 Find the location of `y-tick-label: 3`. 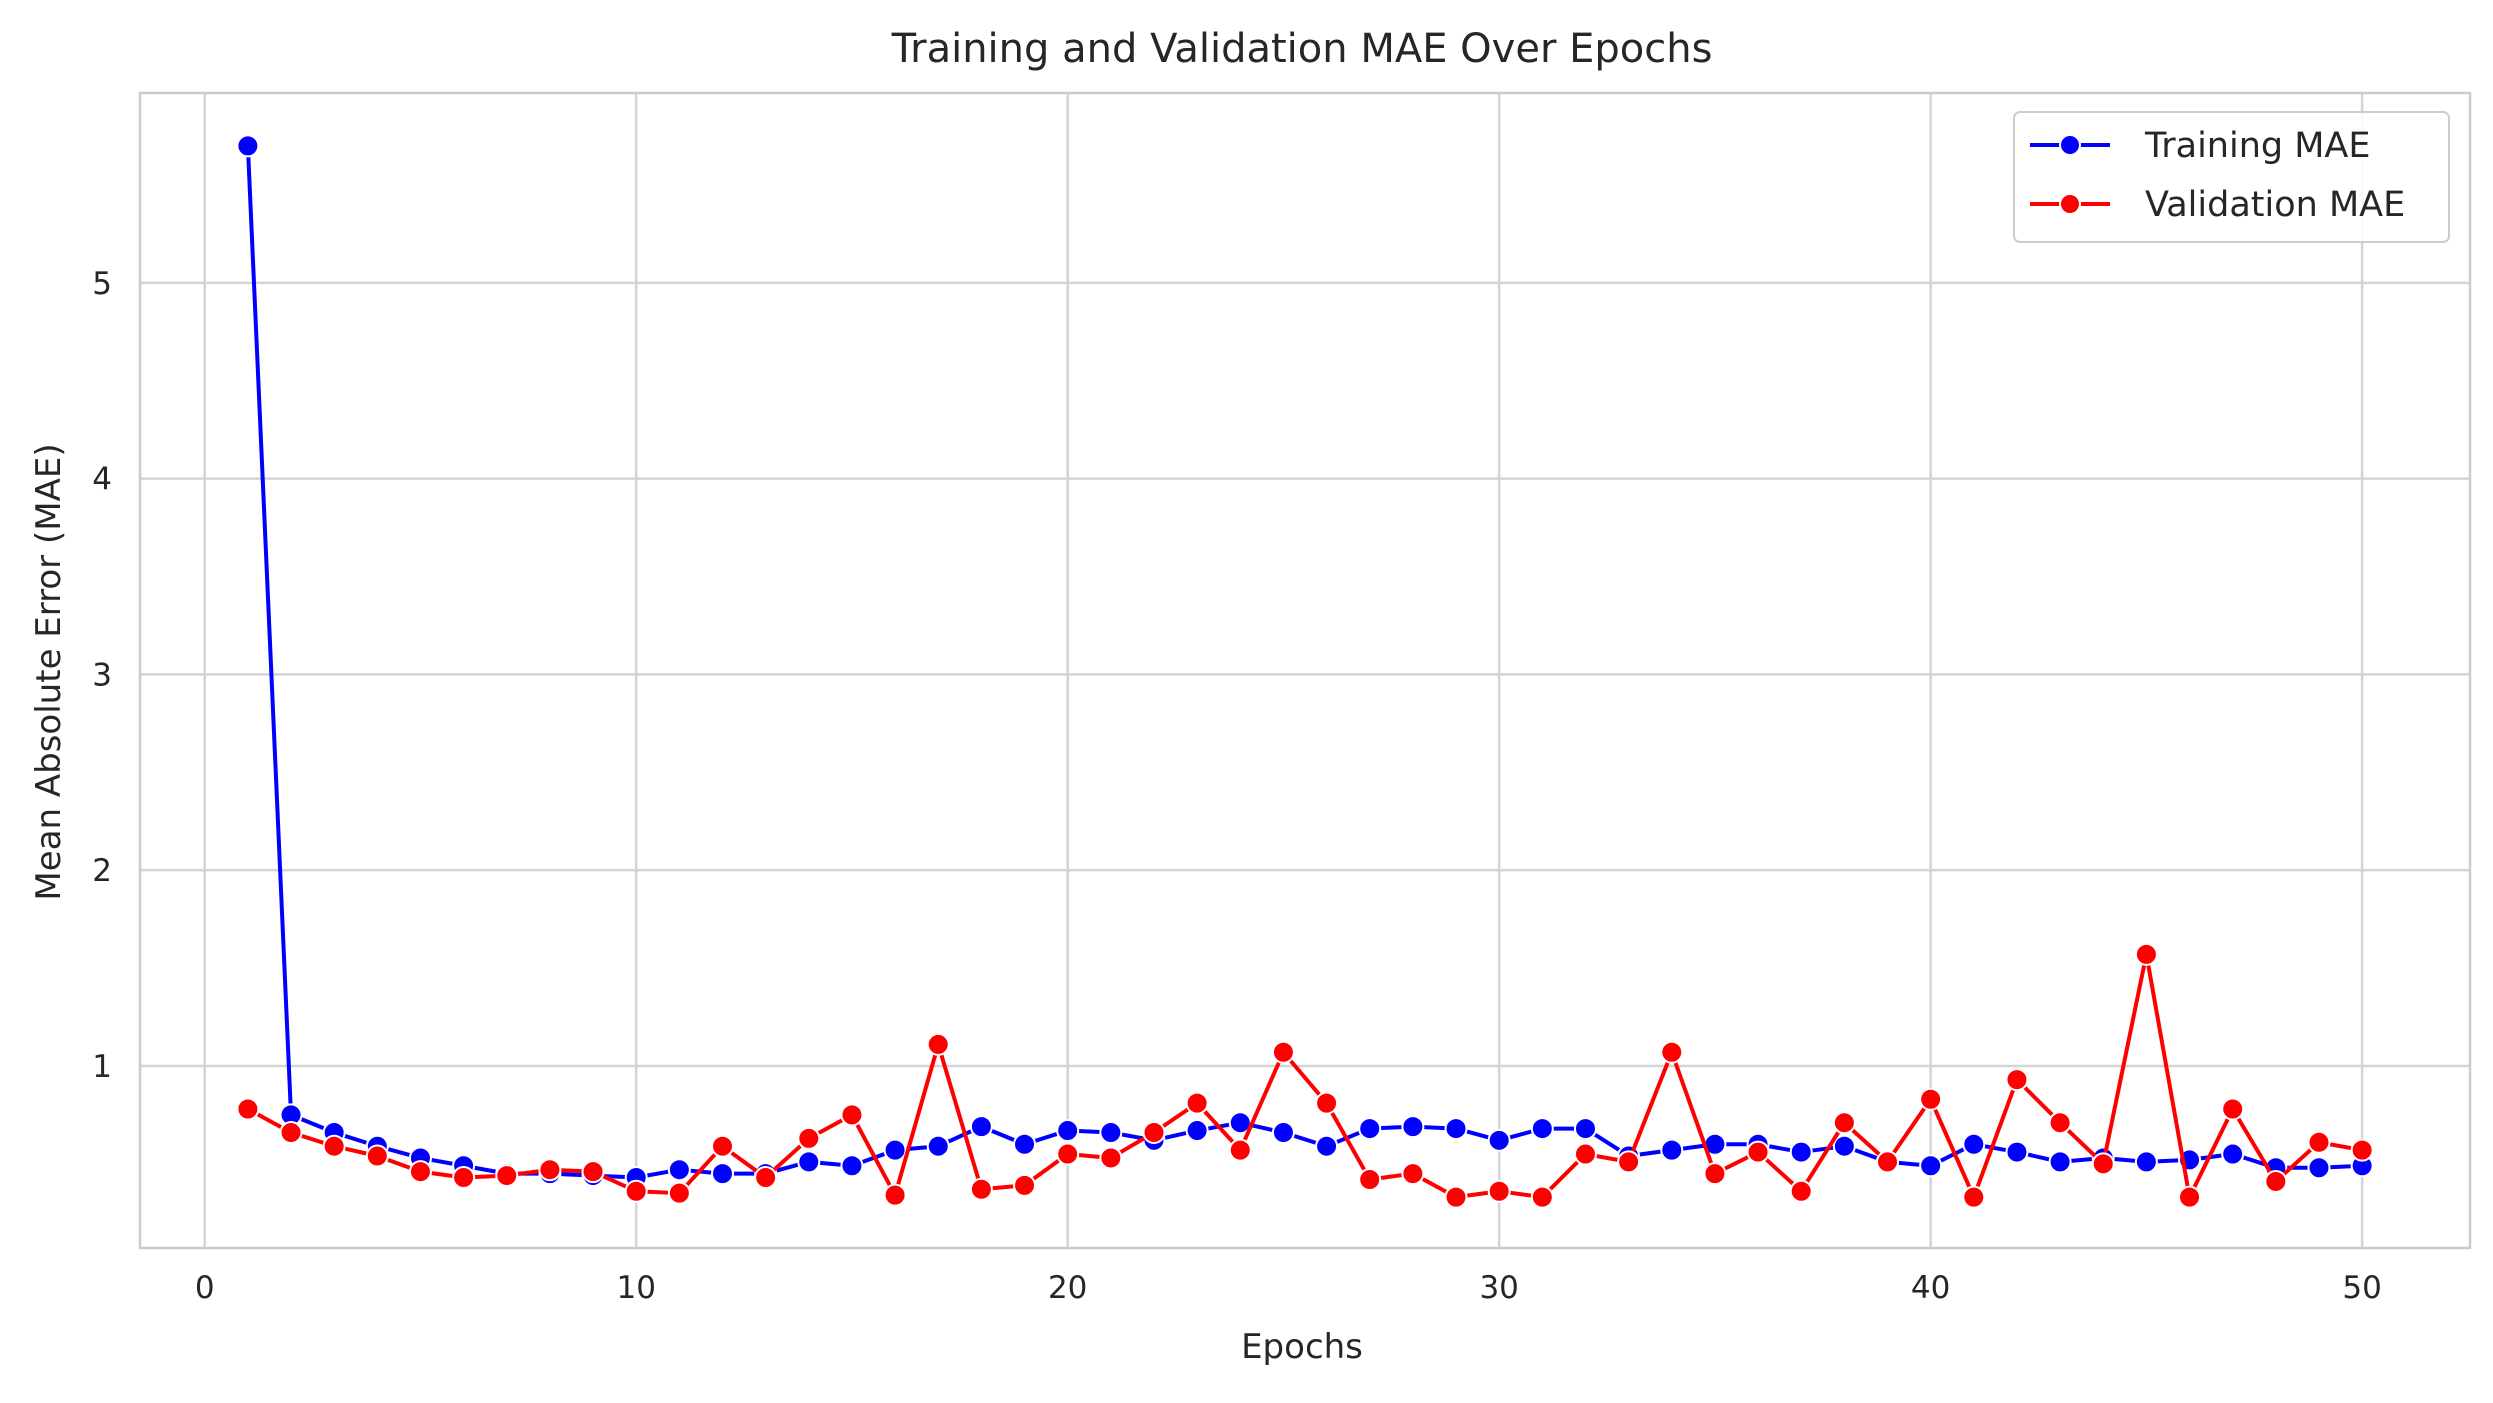

y-tick-label: 3 is located at coordinates (102, 675).